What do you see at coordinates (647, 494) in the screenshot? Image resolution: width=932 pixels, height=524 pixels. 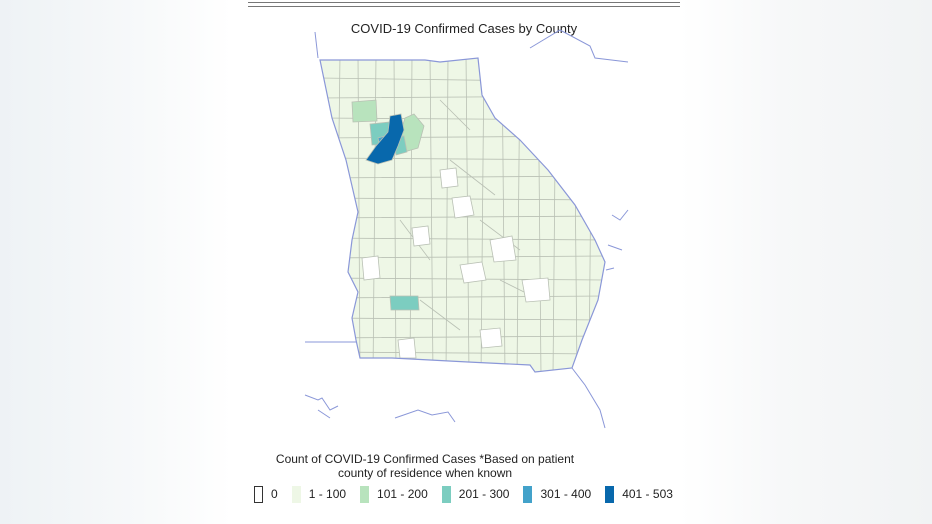 I see `legend-label-401-503: 401 - 503` at bounding box center [647, 494].